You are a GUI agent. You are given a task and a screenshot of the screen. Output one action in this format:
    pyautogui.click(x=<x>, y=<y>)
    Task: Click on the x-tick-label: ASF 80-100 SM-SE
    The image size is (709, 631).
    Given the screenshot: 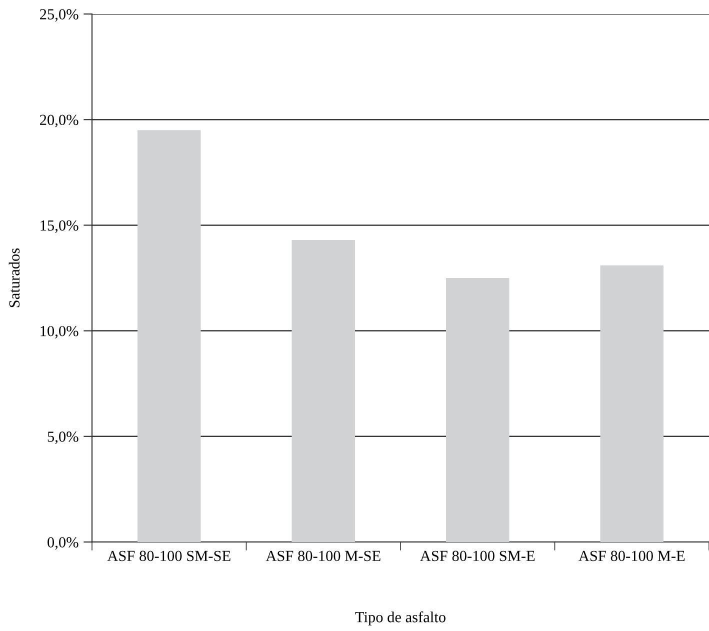 What is the action you would take?
    pyautogui.click(x=168, y=556)
    